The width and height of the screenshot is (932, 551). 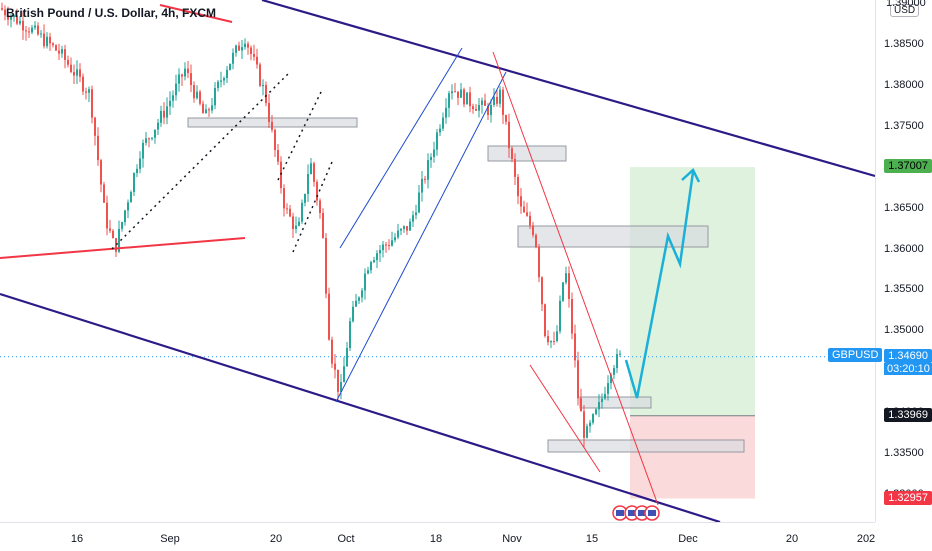 I want to click on time-tick-label: 18, so click(x=436, y=539).